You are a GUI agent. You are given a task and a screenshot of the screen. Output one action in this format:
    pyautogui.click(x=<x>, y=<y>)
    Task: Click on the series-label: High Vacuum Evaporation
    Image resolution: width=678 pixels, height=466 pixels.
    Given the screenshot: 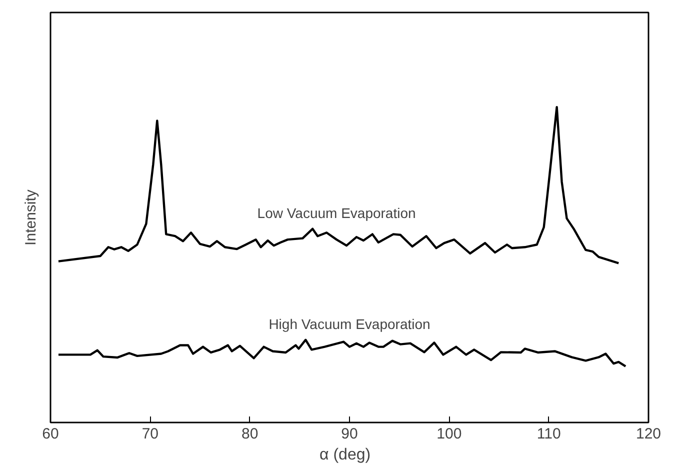 What is the action you would take?
    pyautogui.click(x=349, y=324)
    